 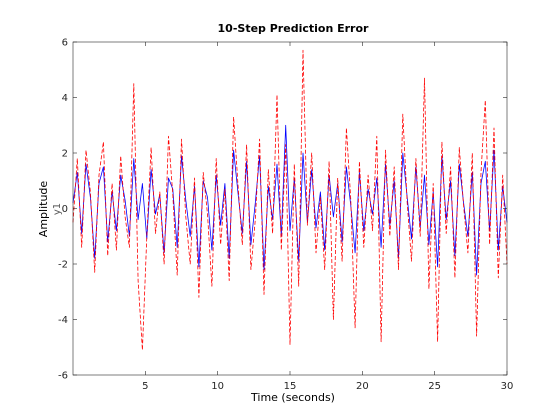 I want to click on x-tick-label: 25, so click(x=434, y=386).